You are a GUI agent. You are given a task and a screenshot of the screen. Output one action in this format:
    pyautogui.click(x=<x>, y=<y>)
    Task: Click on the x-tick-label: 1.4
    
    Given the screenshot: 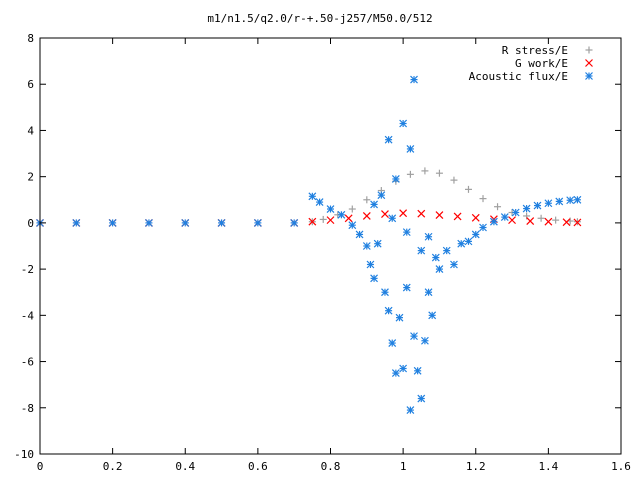 What is the action you would take?
    pyautogui.click(x=548, y=466)
    